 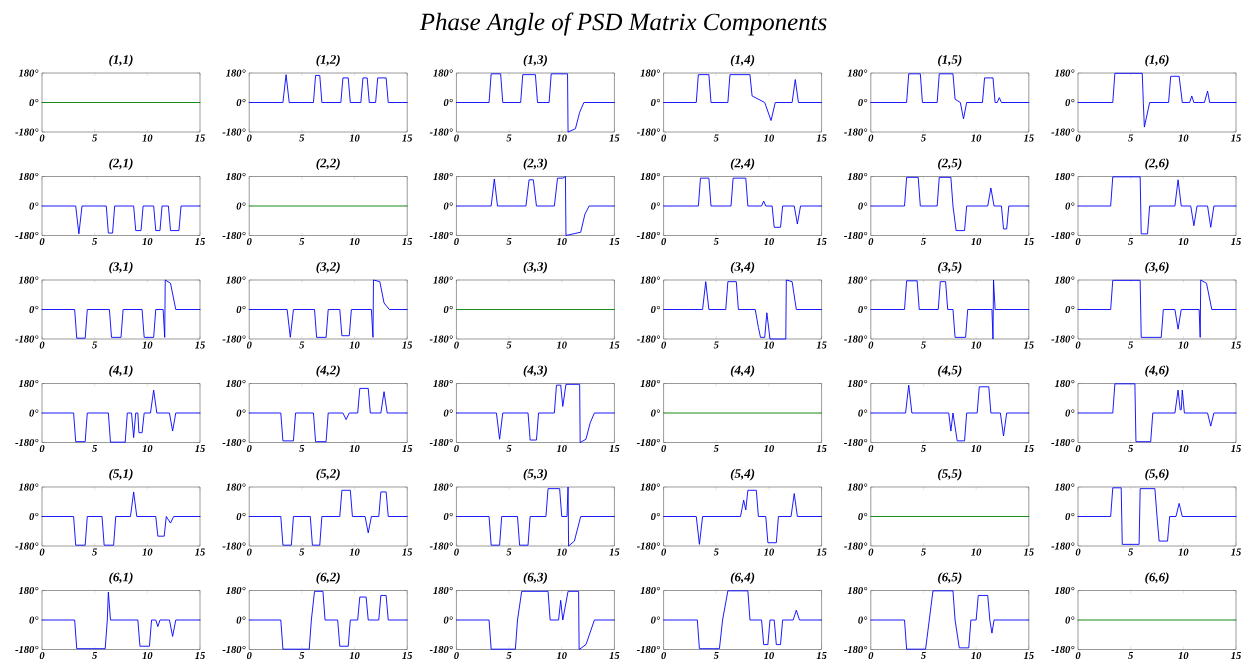 What do you see at coordinates (950, 164) in the screenshot?
I see `chart-title: (2,5)` at bounding box center [950, 164].